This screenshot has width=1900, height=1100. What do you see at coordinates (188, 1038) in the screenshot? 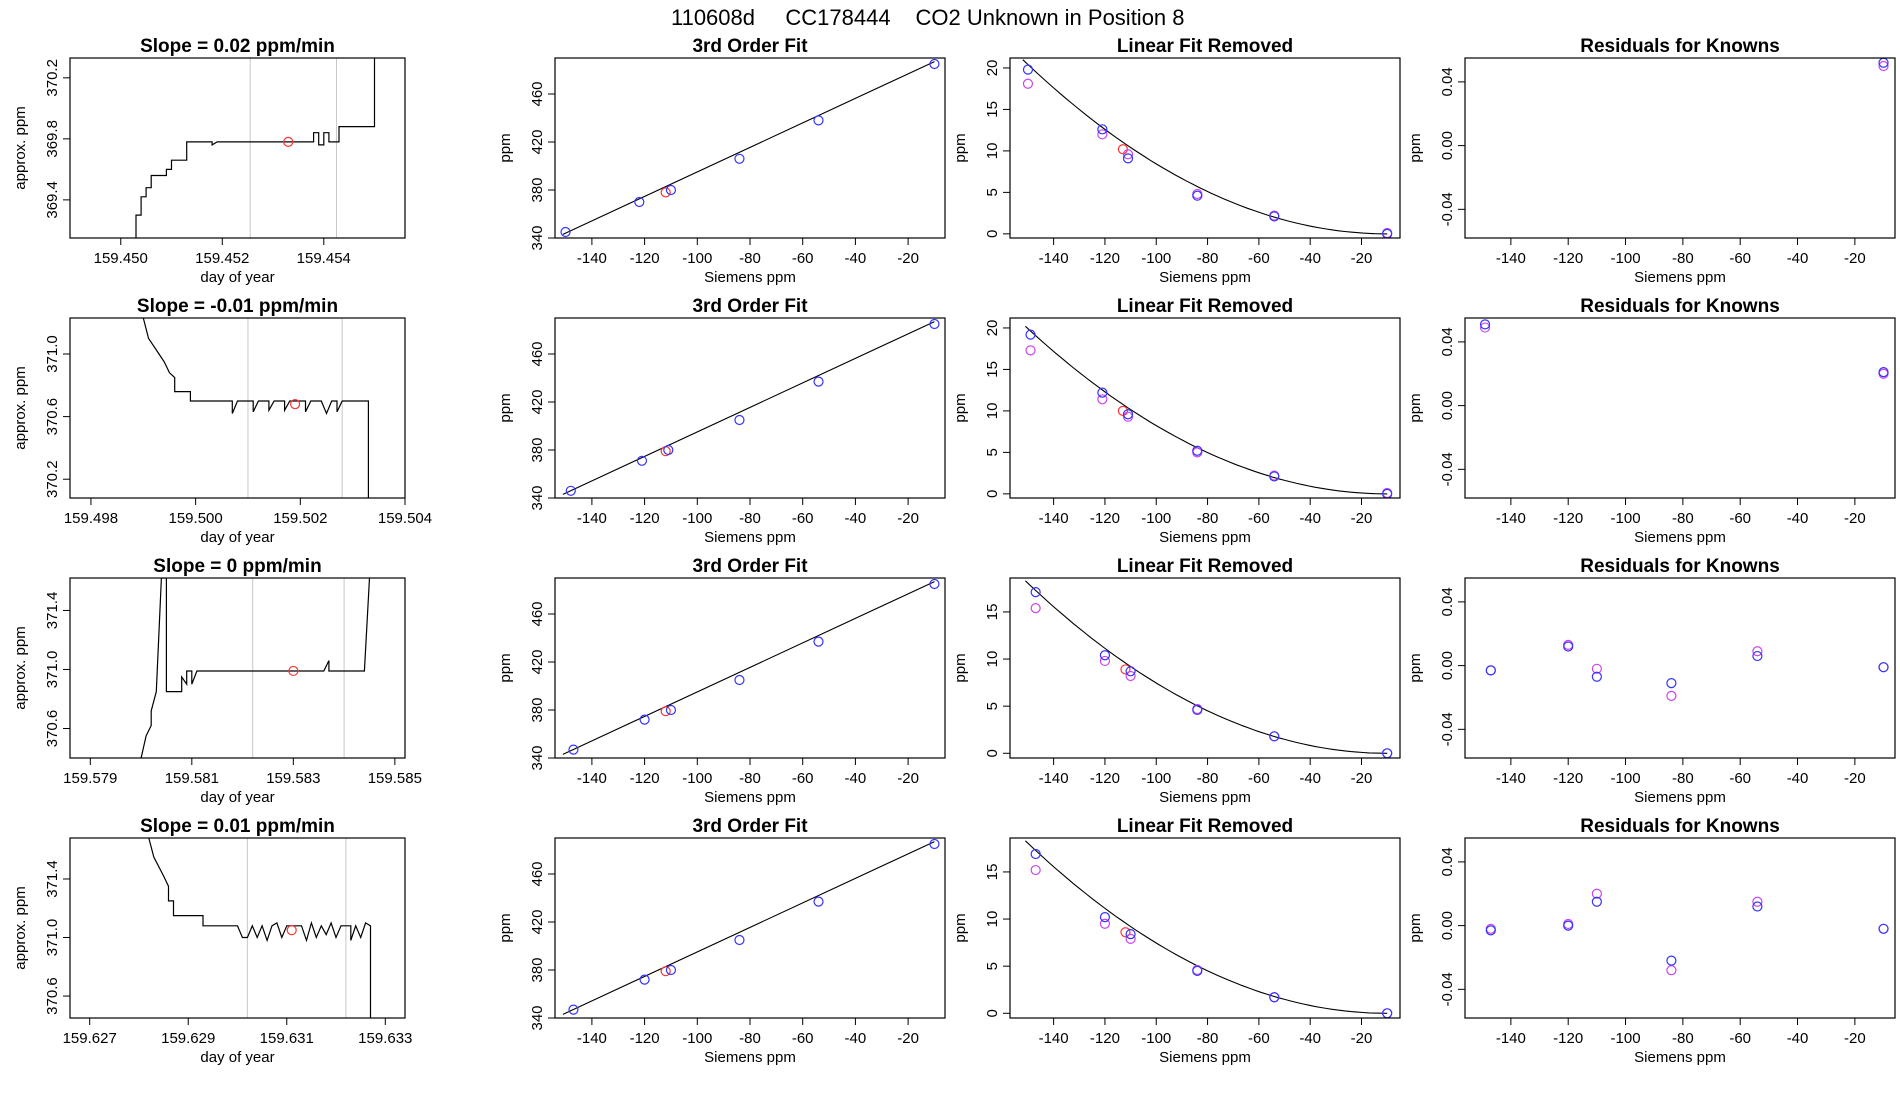
I see `x-tick-label: 159.629` at bounding box center [188, 1038].